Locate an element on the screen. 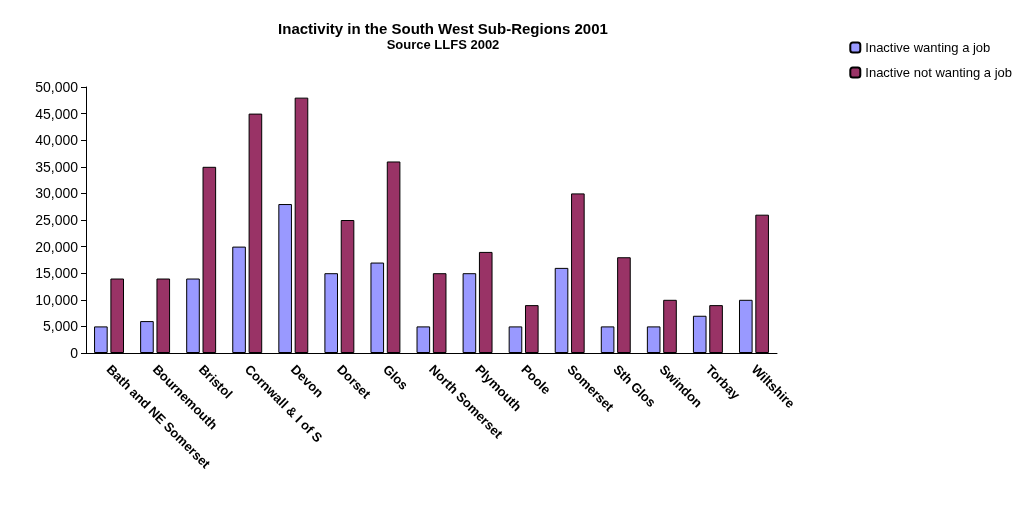 The height and width of the screenshot is (519, 1025). y-tick-label: 10,000 is located at coordinates (57, 299).